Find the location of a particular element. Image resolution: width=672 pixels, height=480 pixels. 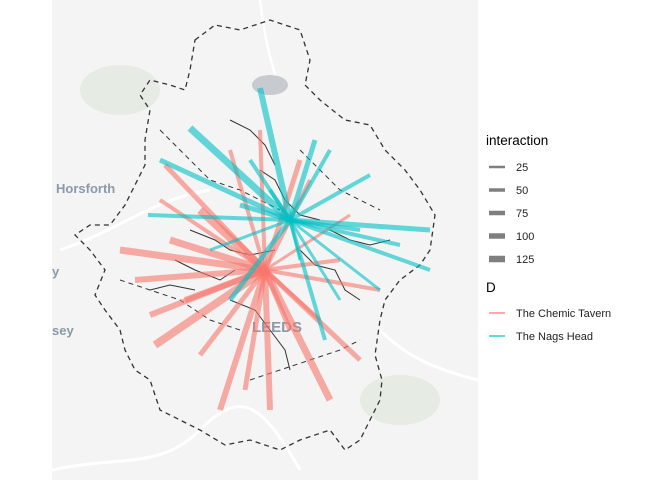

color-legend: The Chemic Tavern The Nags Head is located at coordinates (550, 325).